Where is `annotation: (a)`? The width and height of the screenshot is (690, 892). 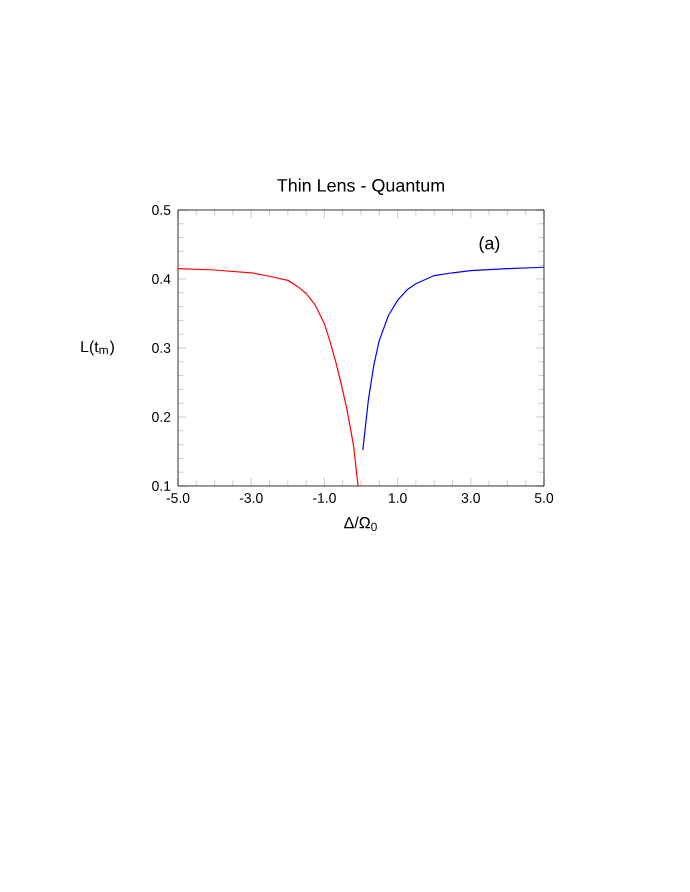
annotation: (a) is located at coordinates (489, 245).